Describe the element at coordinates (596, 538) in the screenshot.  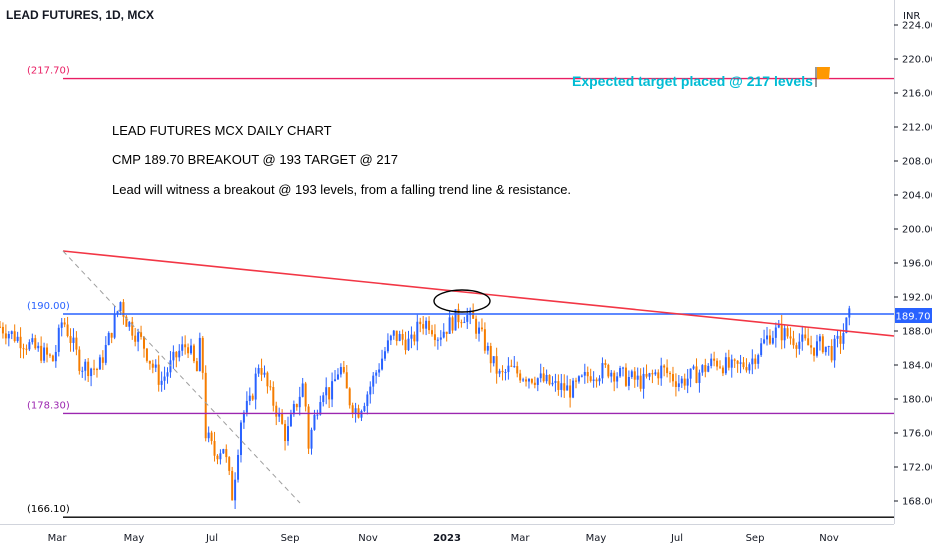
I see `time-tick-label: May` at that location.